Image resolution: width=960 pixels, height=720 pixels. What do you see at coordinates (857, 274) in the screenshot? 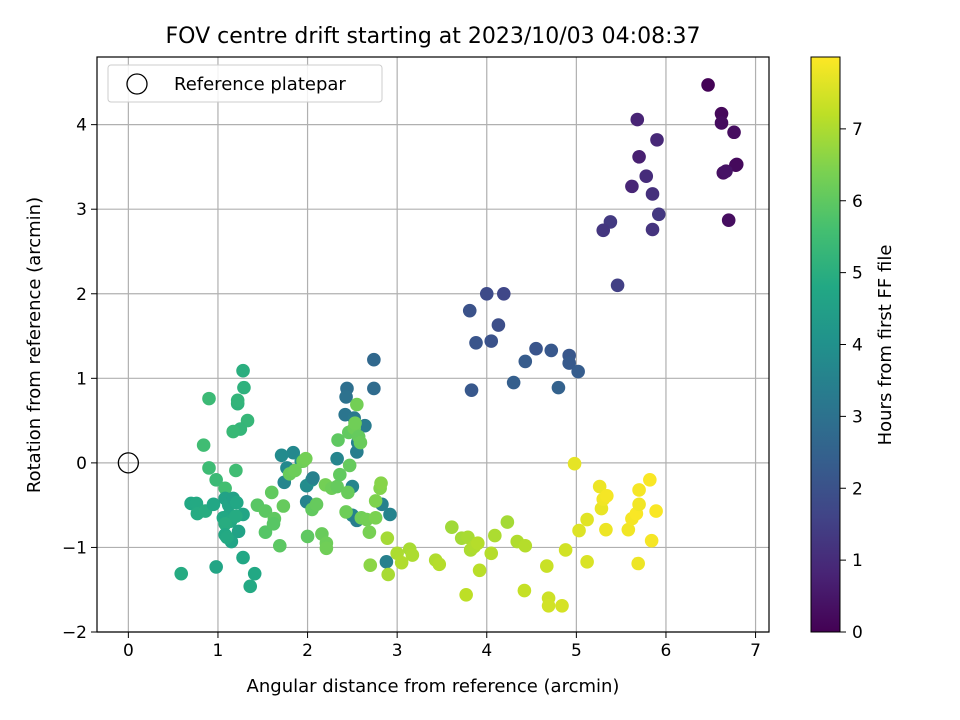
I see `colorbar-tick-label: 5` at bounding box center [857, 274].